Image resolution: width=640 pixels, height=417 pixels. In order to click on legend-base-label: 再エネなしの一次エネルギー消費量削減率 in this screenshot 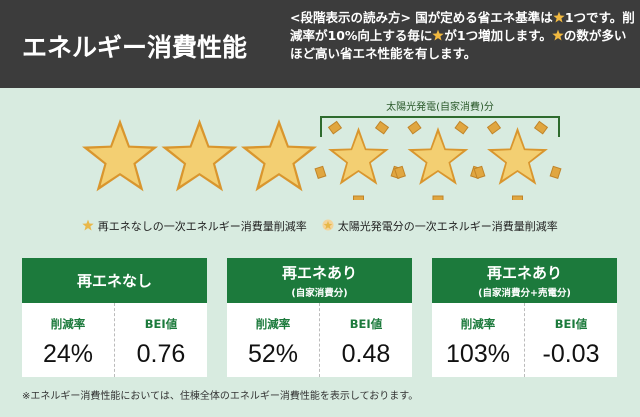, I will do `click(202, 226)`.